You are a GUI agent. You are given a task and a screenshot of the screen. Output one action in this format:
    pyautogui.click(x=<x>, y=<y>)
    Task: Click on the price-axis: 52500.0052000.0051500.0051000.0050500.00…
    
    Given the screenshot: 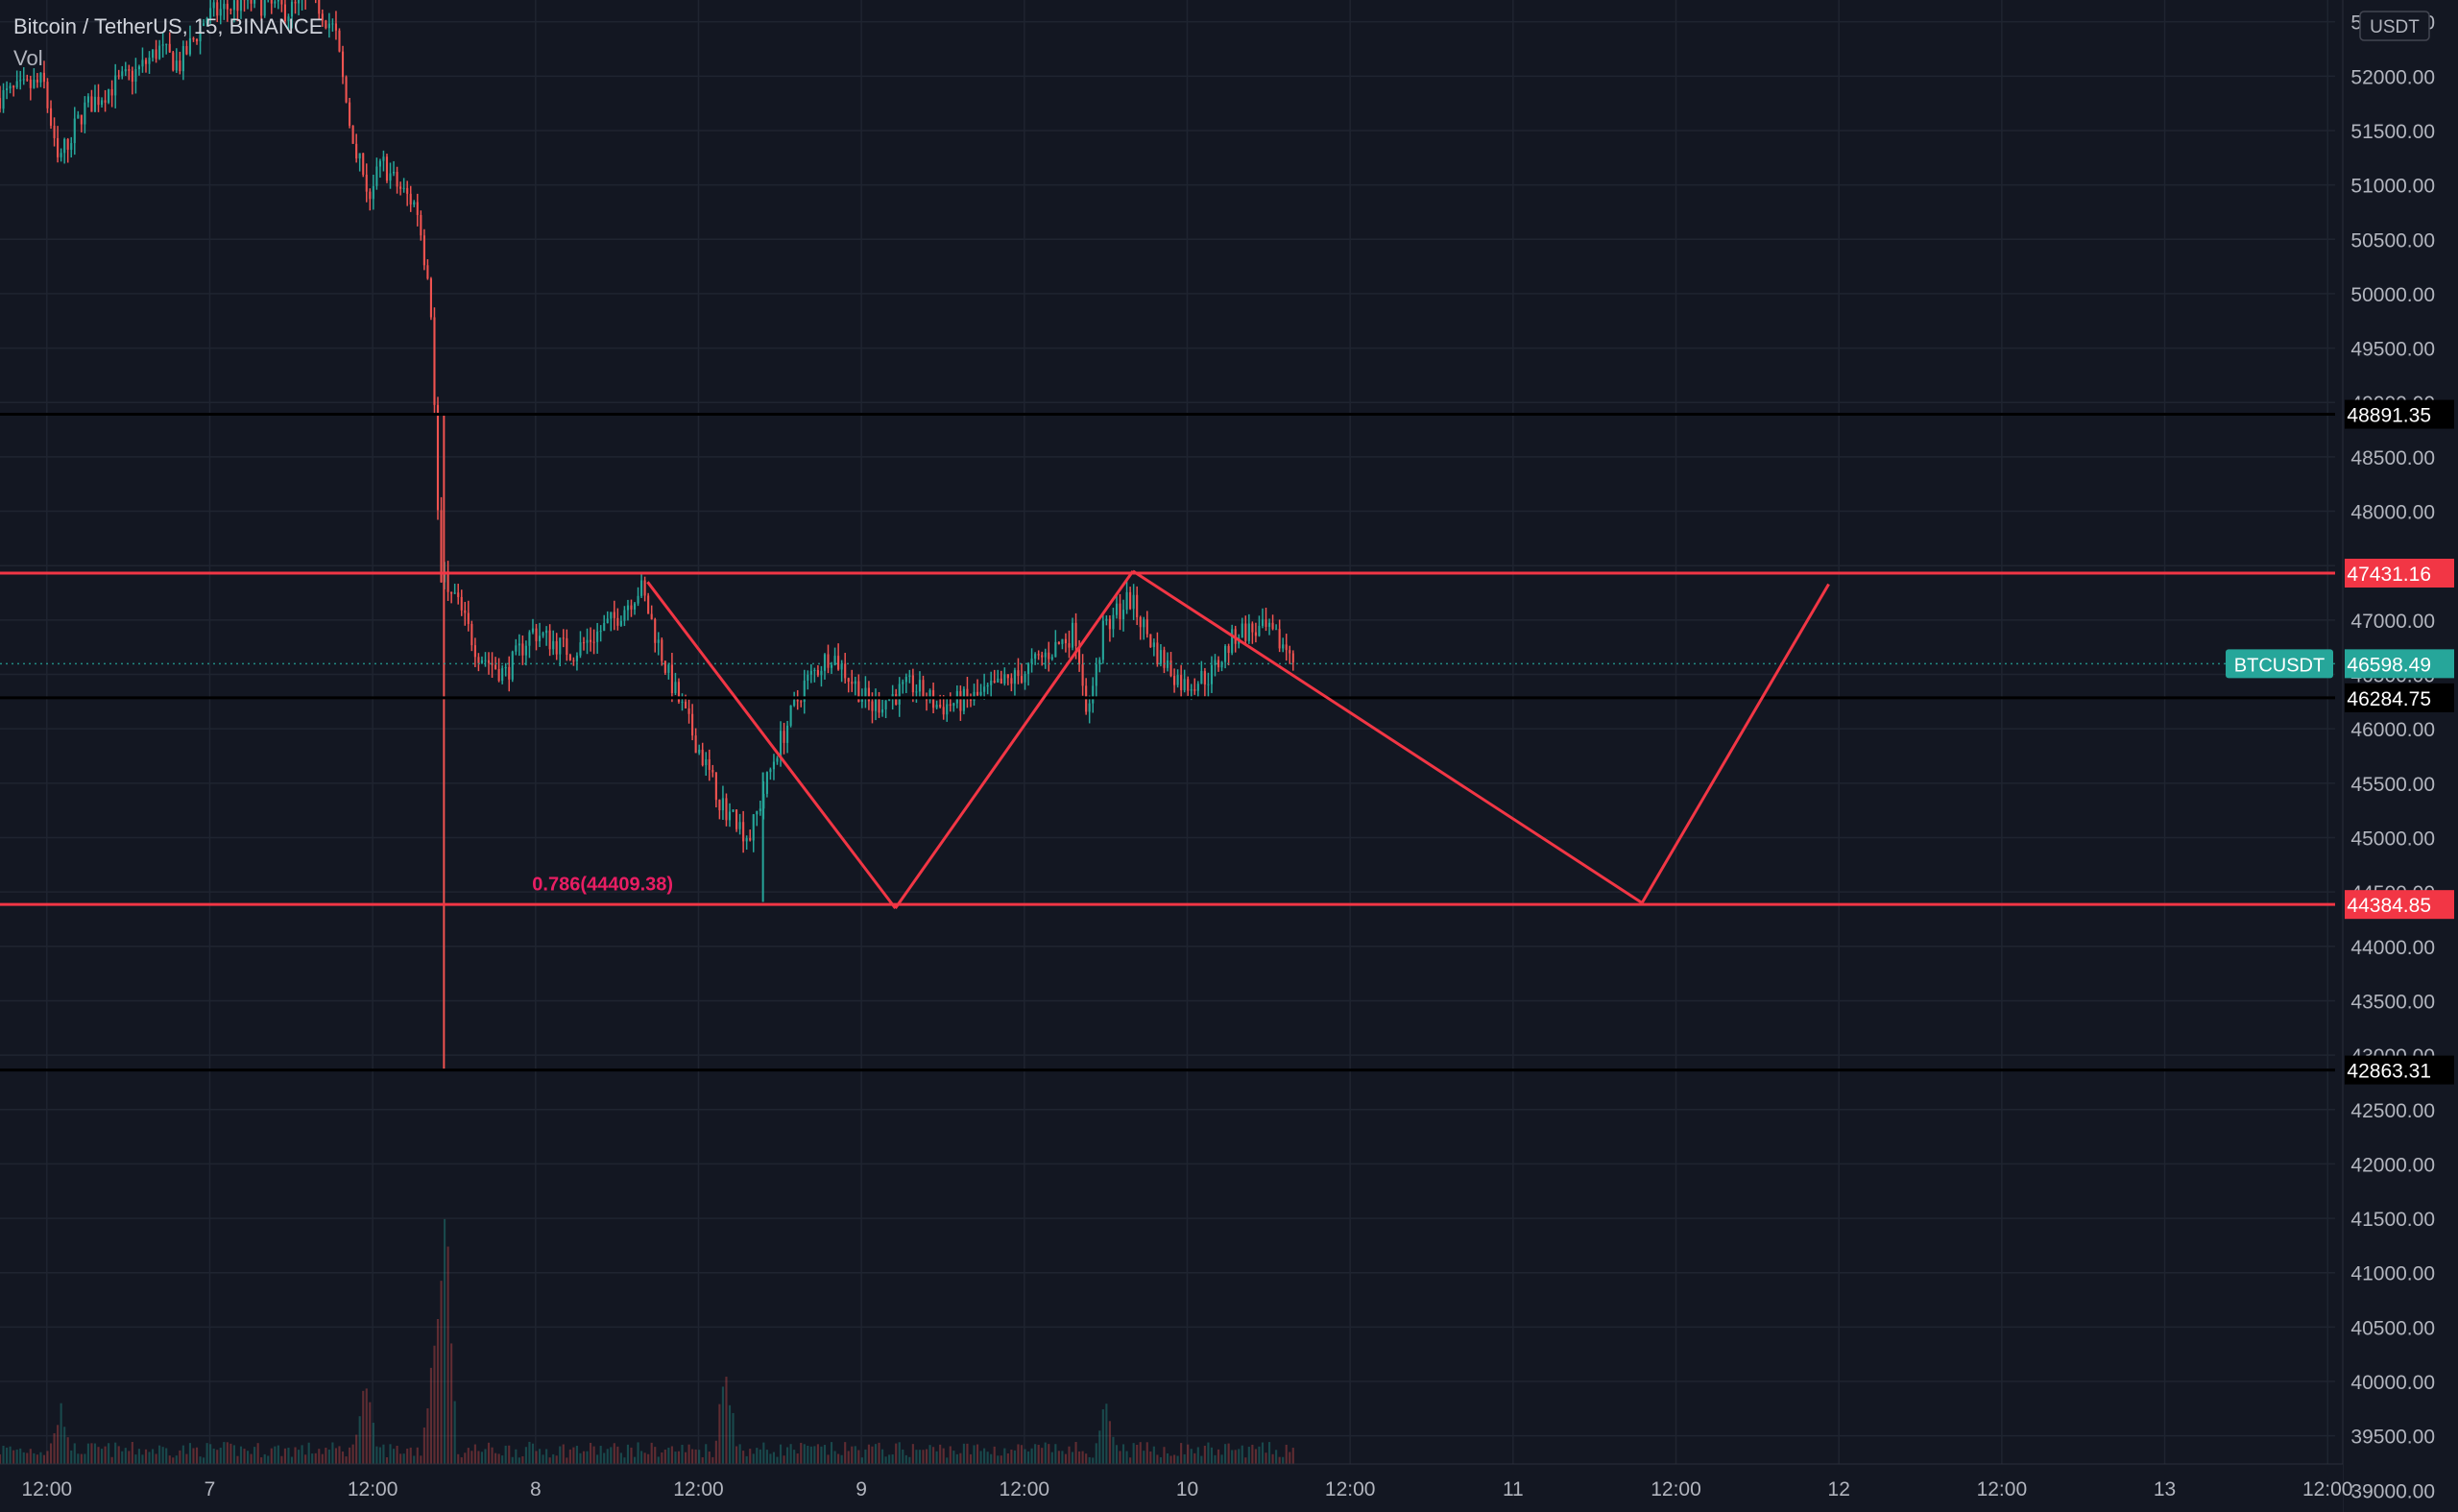 What is the action you would take?
    pyautogui.click(x=2342, y=756)
    